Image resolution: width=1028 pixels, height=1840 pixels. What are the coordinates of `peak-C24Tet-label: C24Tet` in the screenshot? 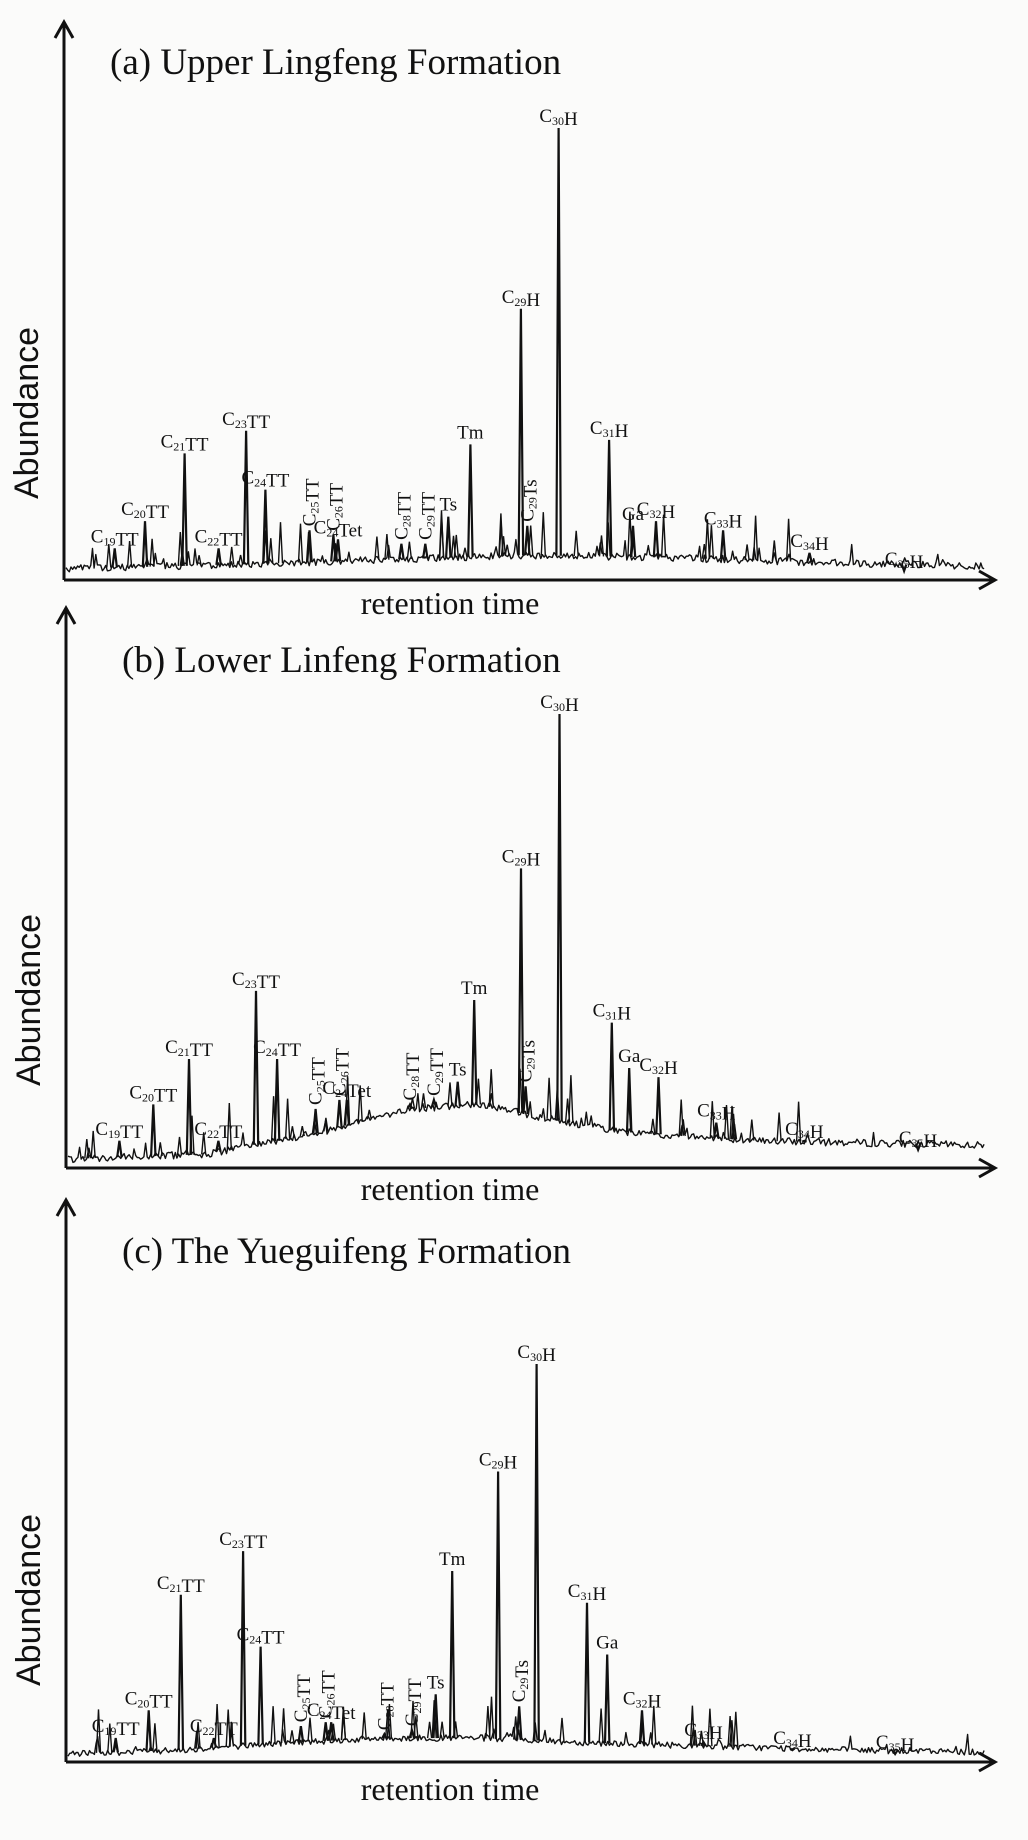 It's located at (331, 1712).